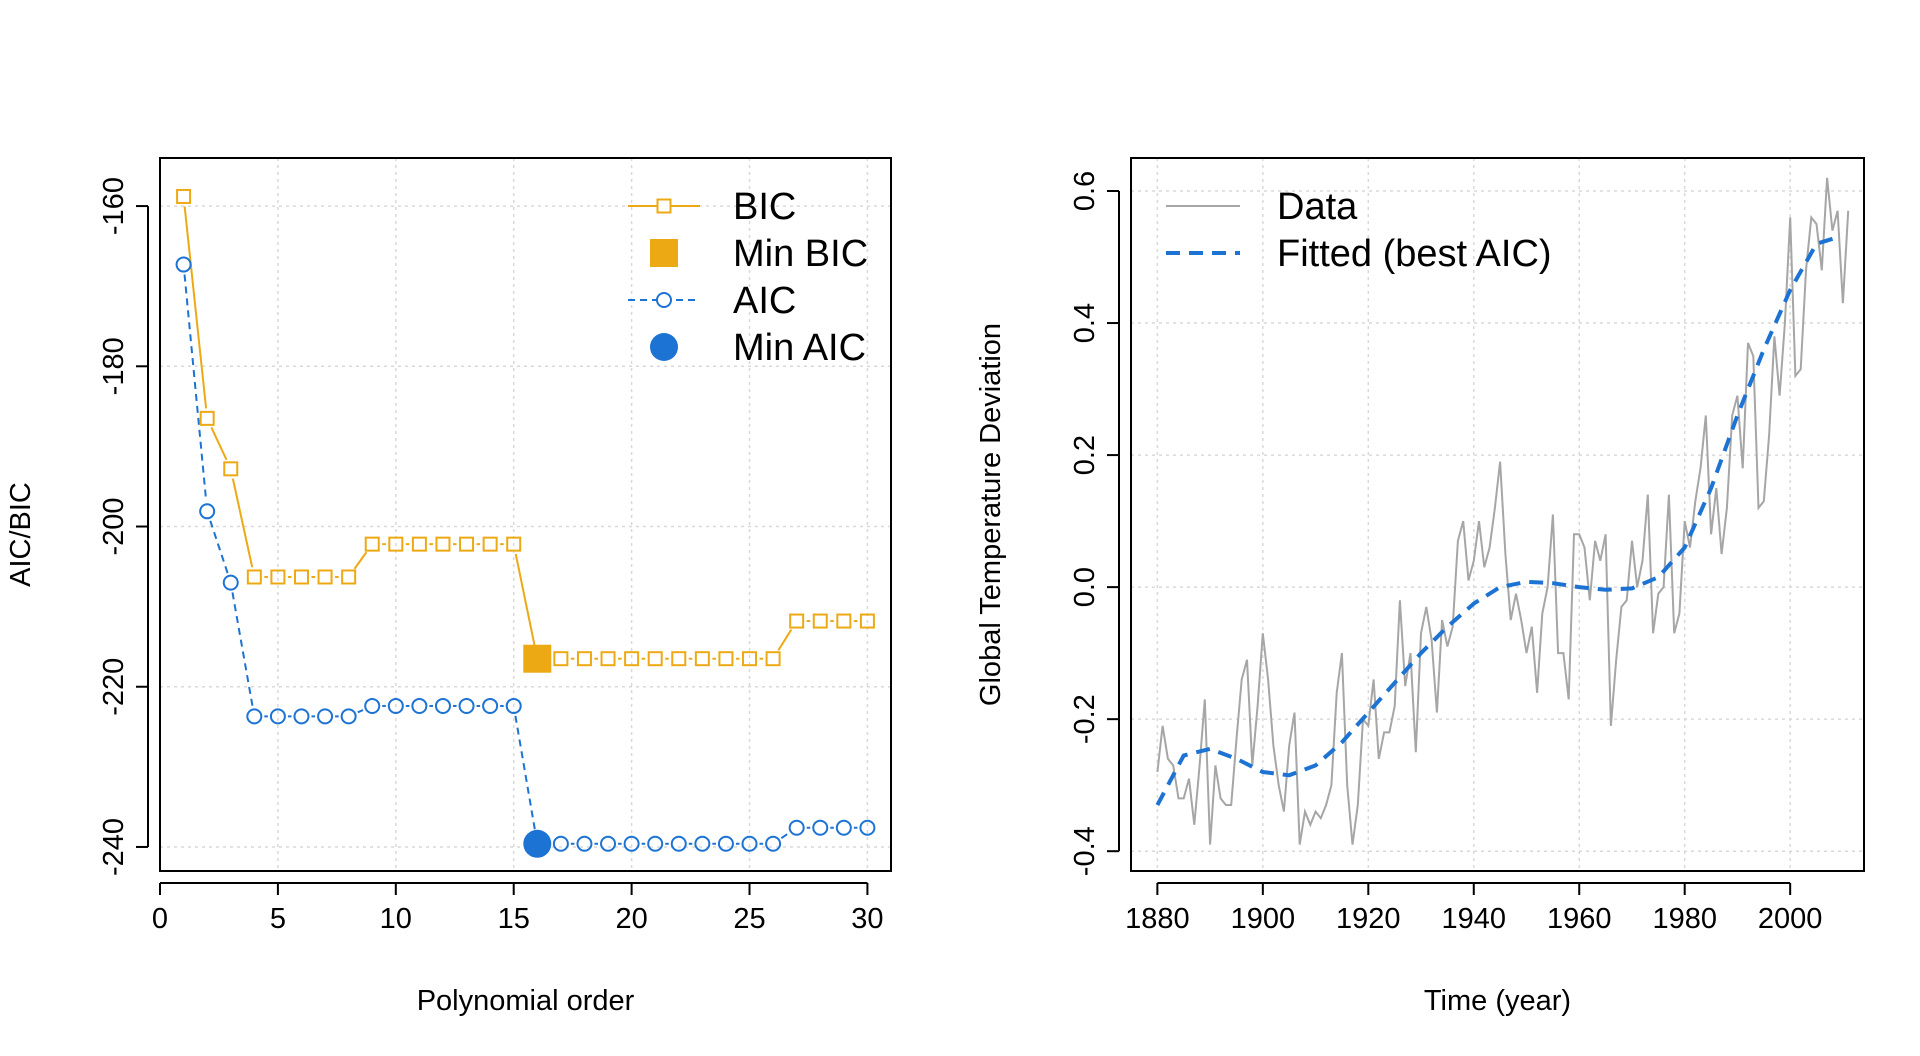 The height and width of the screenshot is (1056, 1920). What do you see at coordinates (1085, 587) in the screenshot?
I see `right-y-tick-label: 0.0` at bounding box center [1085, 587].